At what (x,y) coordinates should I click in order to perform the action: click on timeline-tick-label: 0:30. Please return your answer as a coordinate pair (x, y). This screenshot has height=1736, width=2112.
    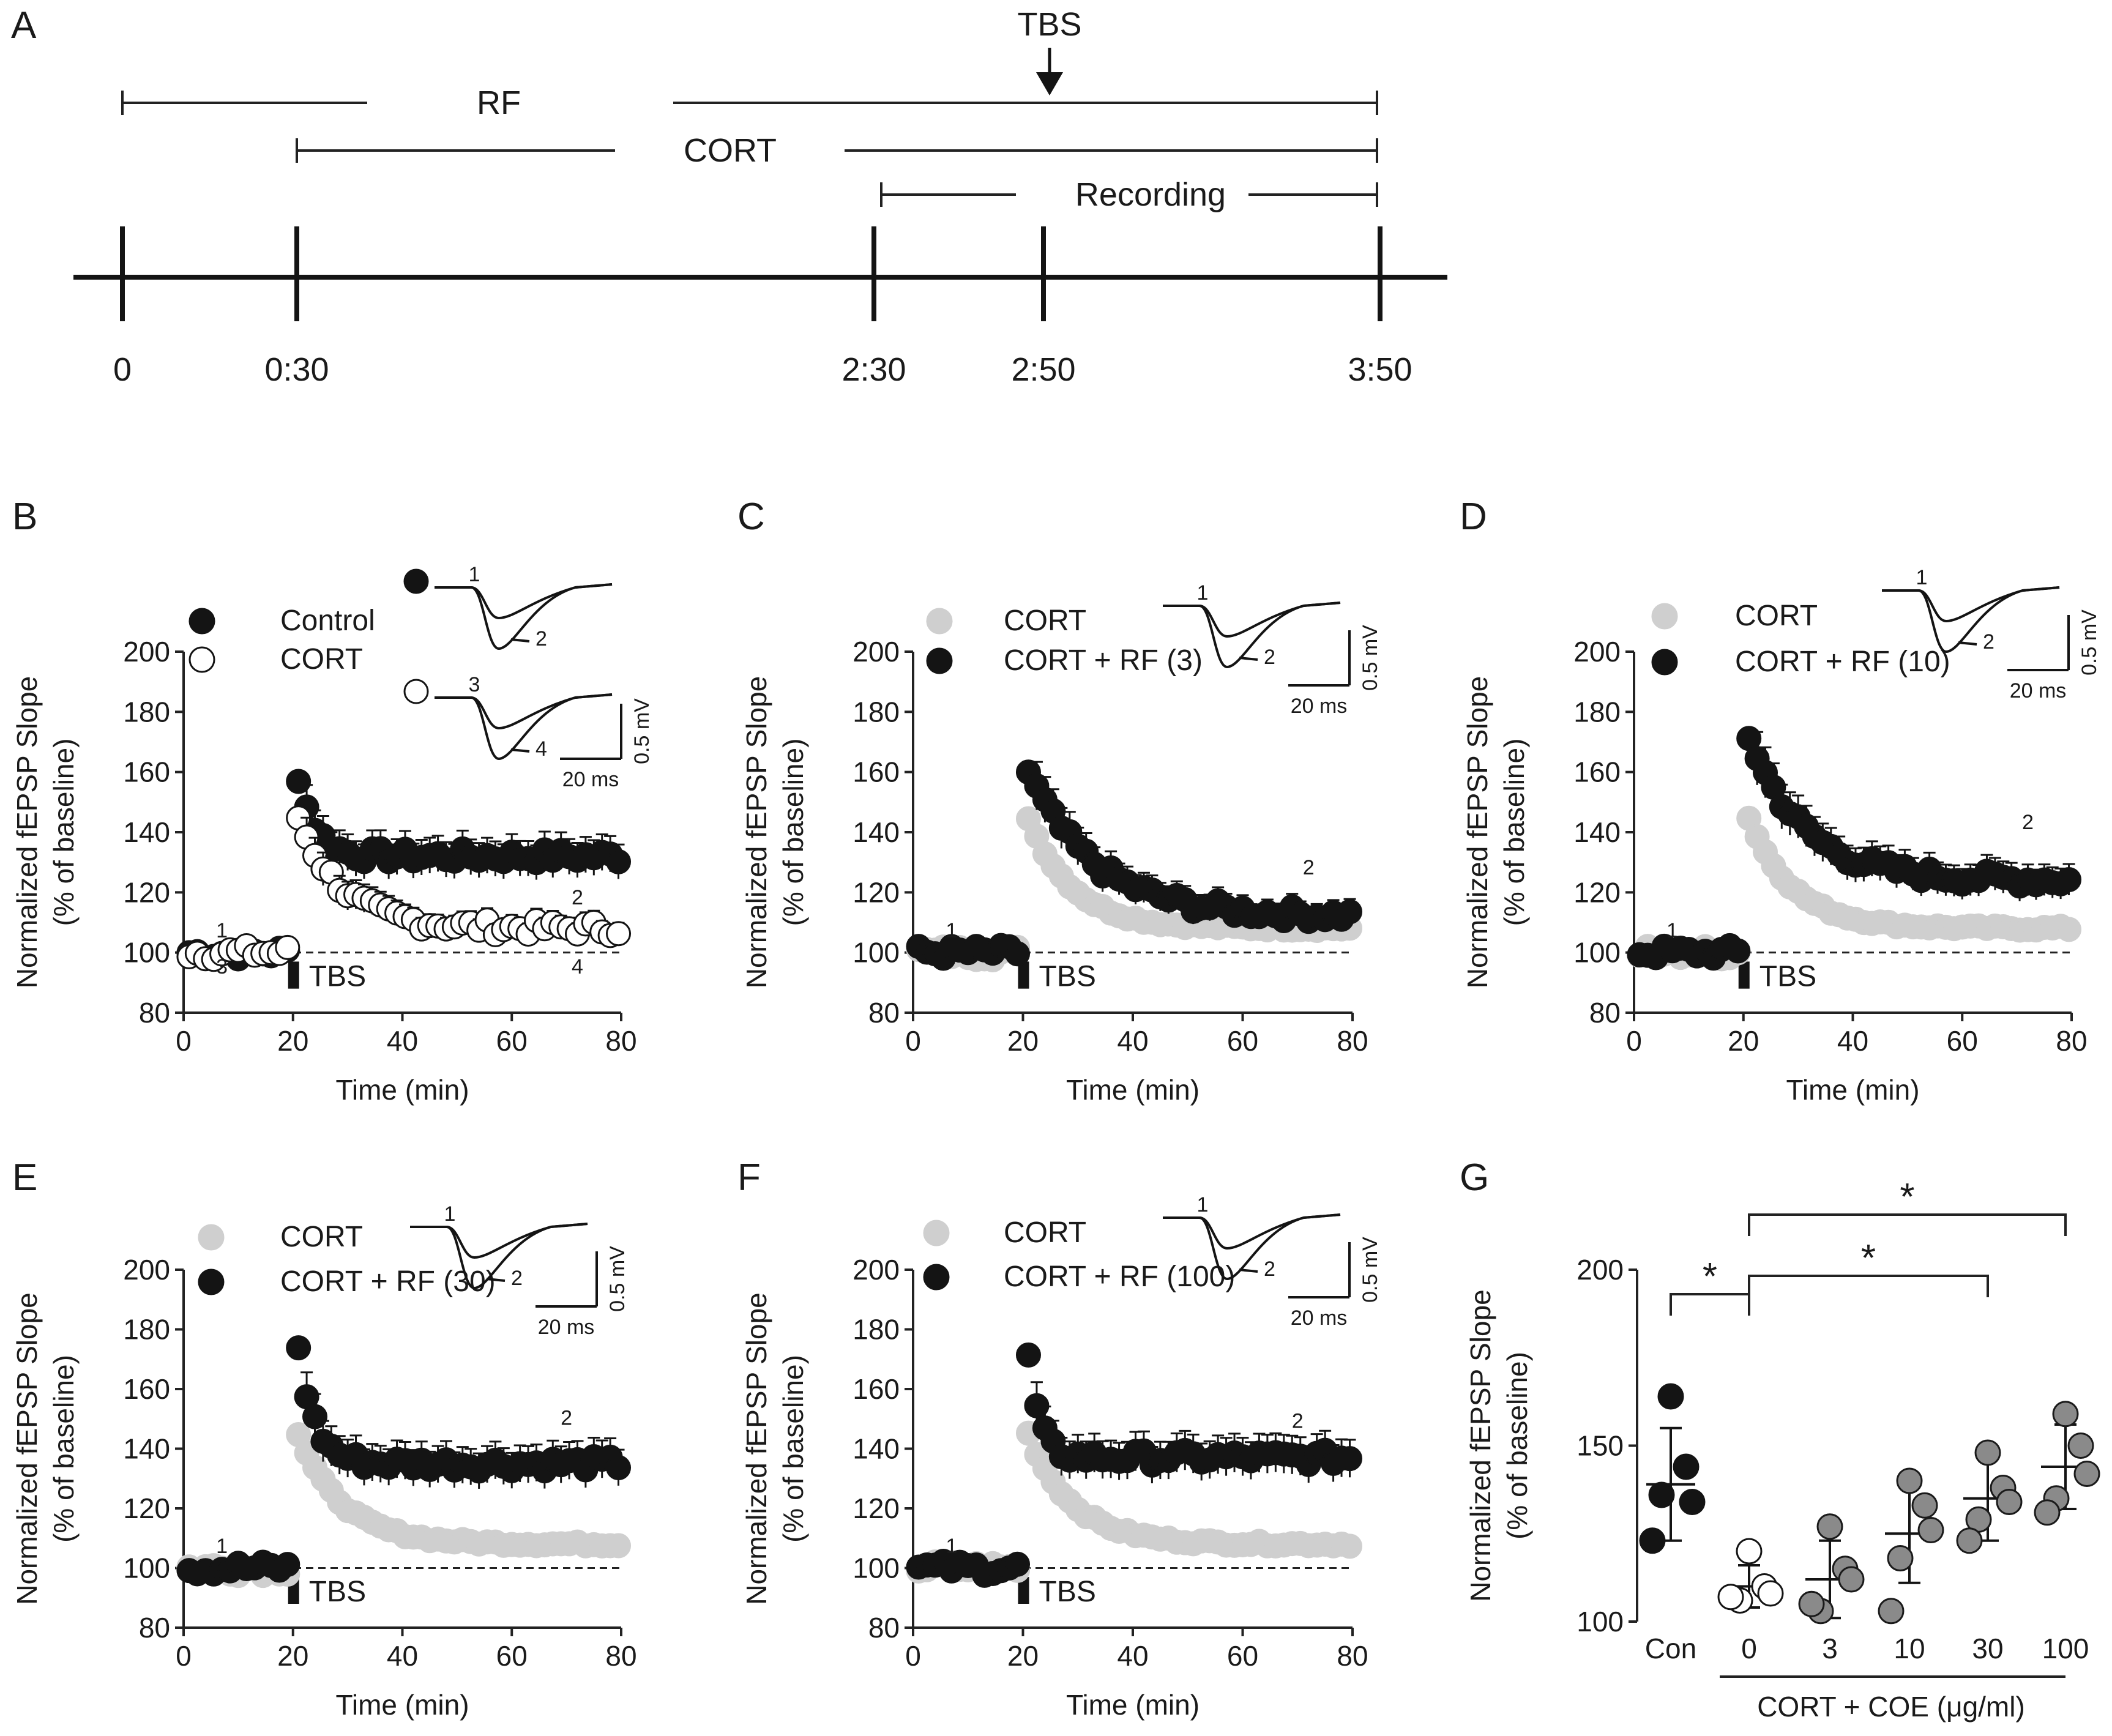
    Looking at the image, I should click on (296, 369).